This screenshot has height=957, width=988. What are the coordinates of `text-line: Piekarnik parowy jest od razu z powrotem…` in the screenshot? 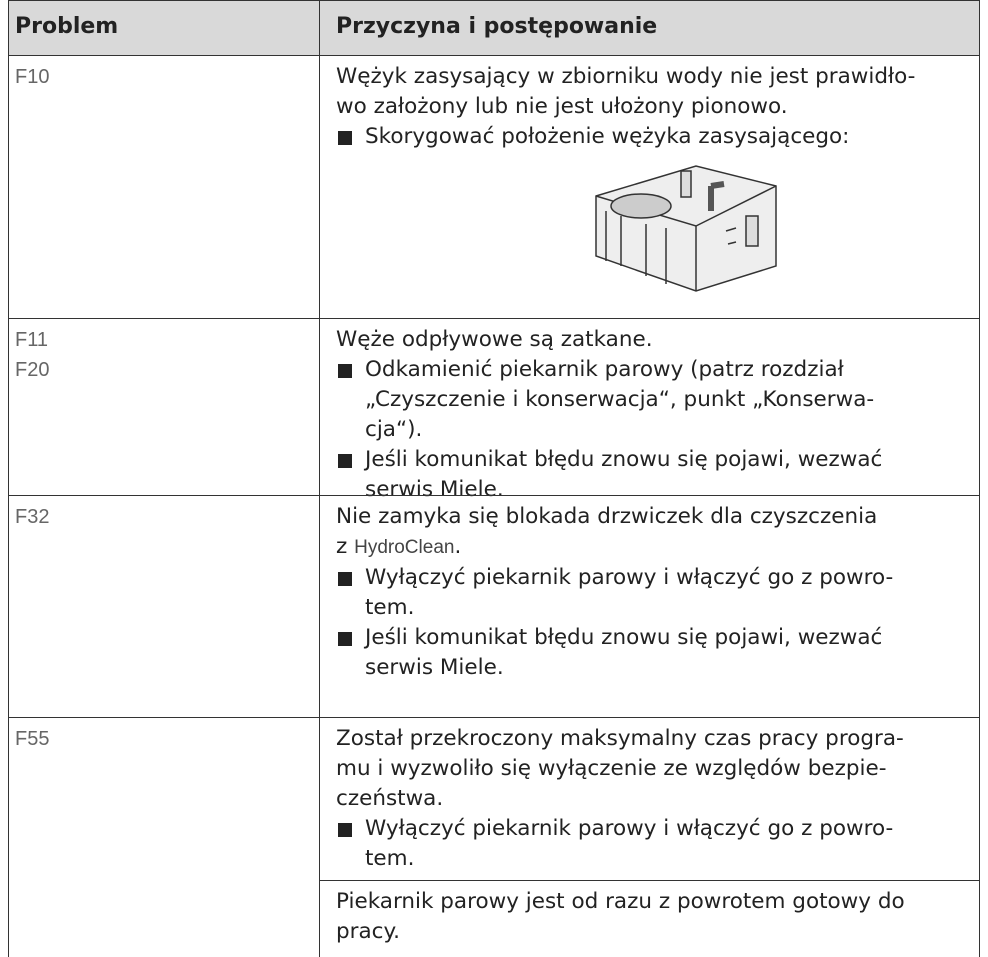 It's located at (620, 901).